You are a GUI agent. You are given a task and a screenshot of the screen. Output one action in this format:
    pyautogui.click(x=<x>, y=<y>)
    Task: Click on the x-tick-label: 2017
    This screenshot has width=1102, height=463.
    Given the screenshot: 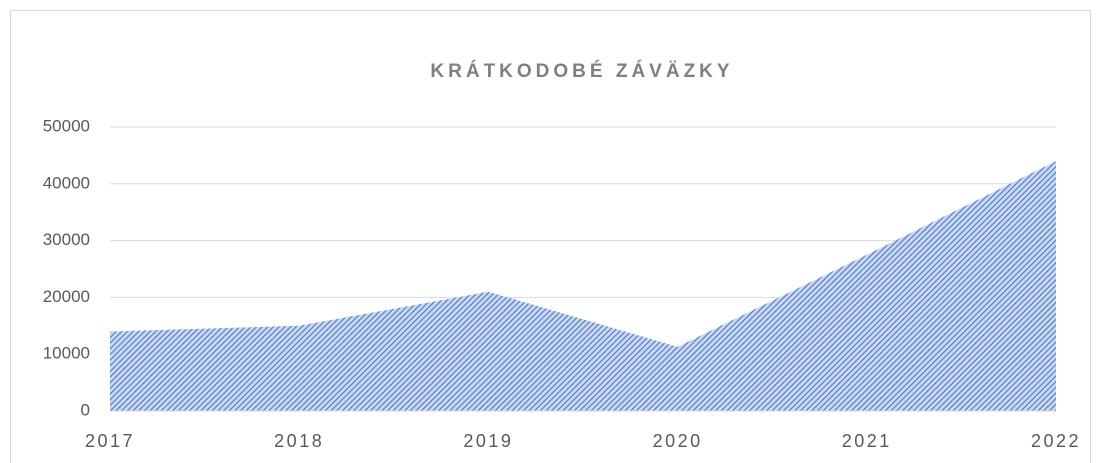 What is the action you would take?
    pyautogui.click(x=110, y=441)
    